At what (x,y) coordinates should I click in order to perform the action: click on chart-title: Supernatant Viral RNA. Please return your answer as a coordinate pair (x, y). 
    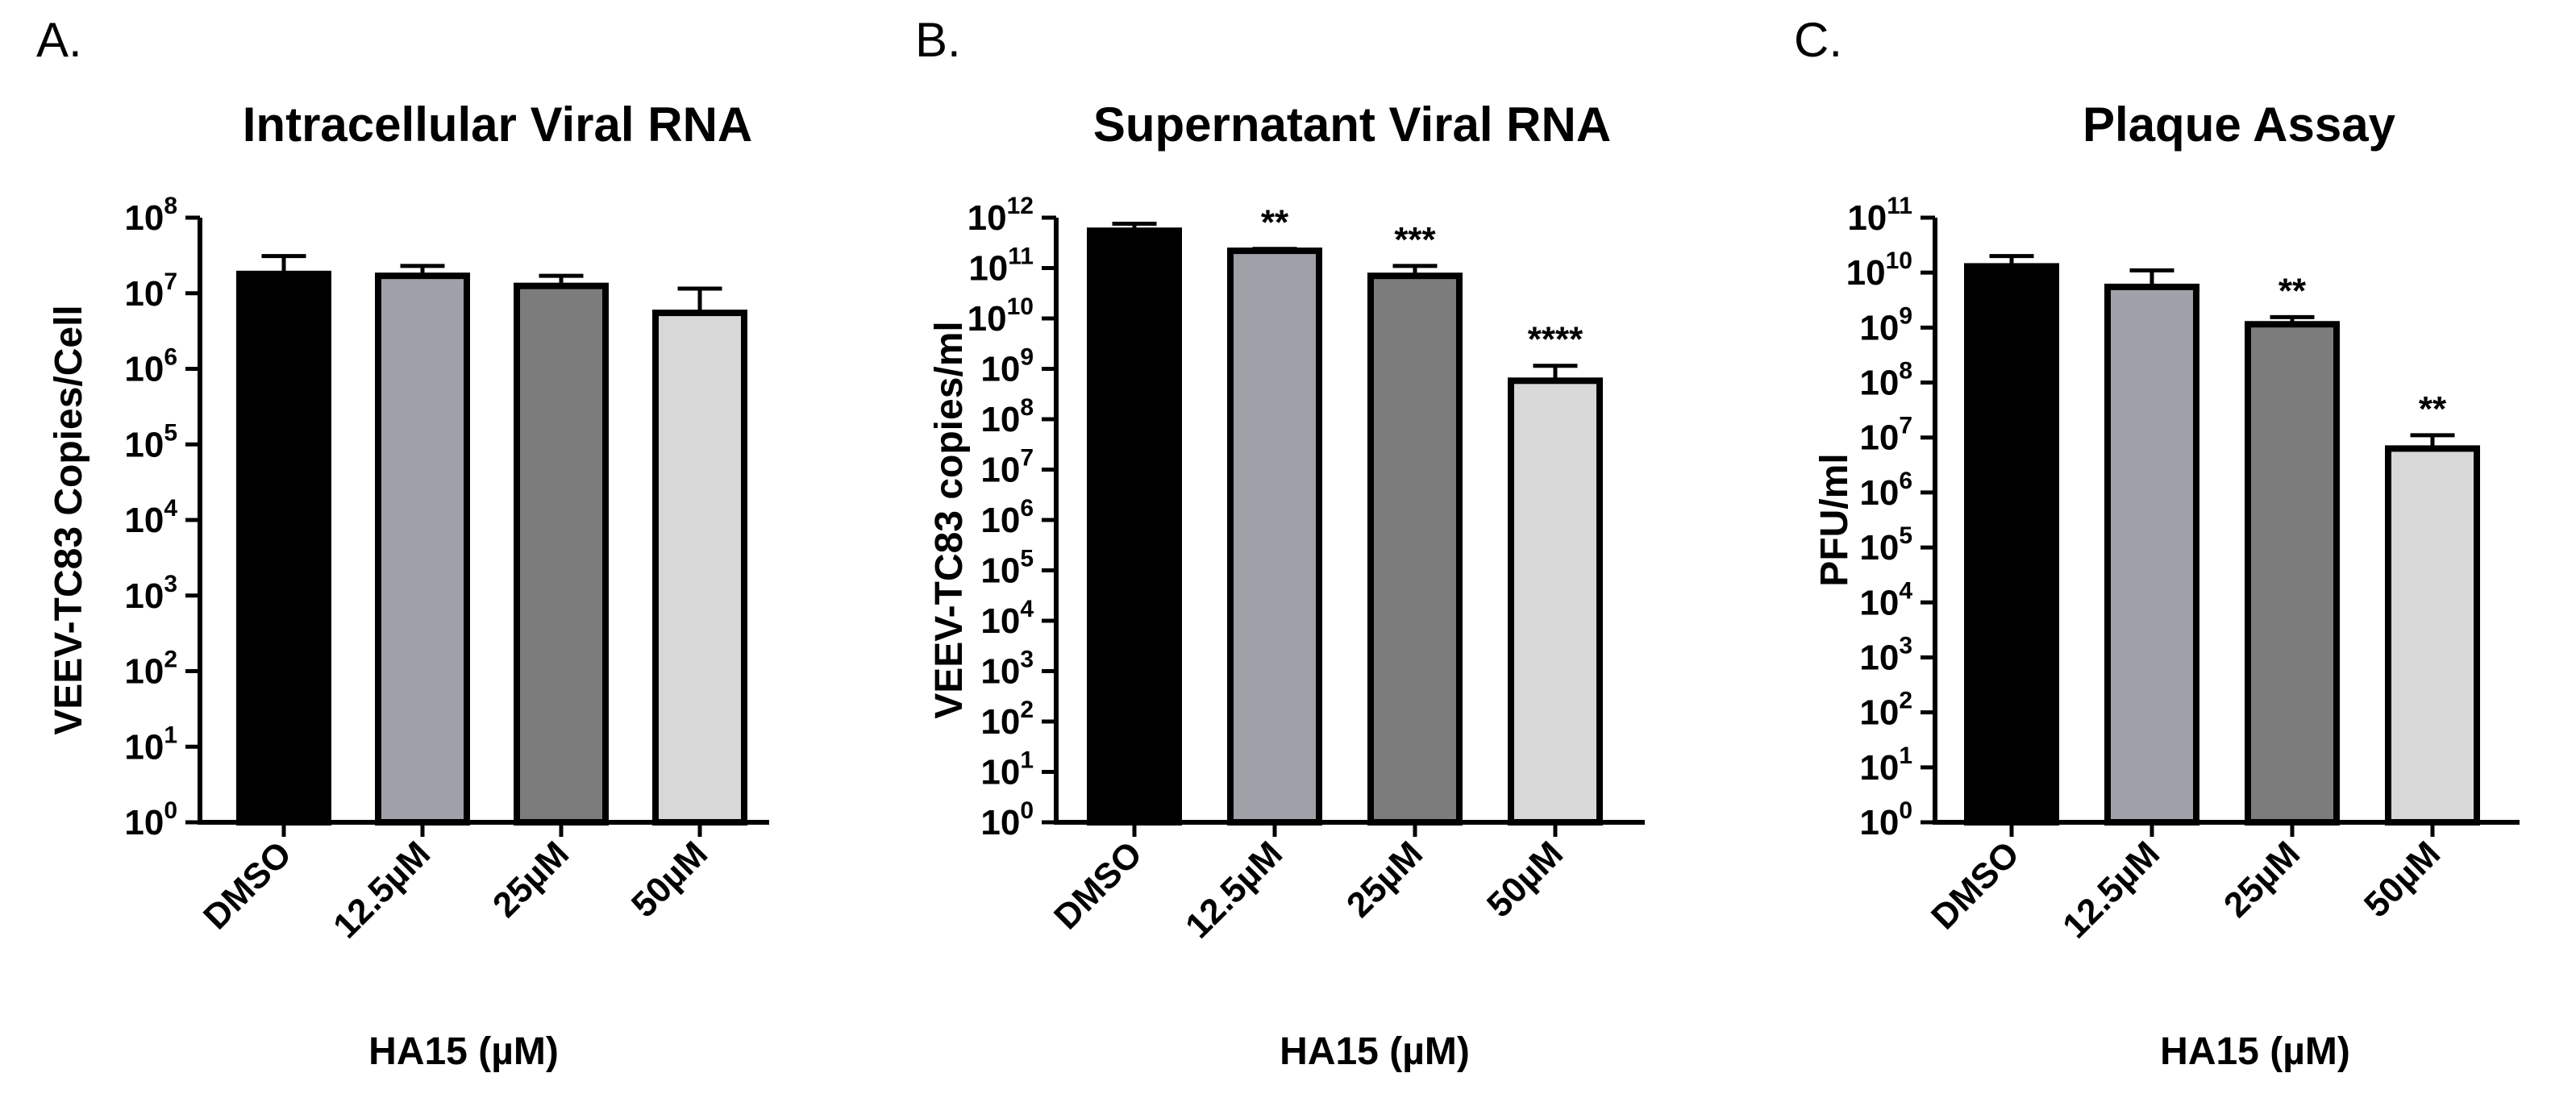
    Looking at the image, I should click on (1352, 125).